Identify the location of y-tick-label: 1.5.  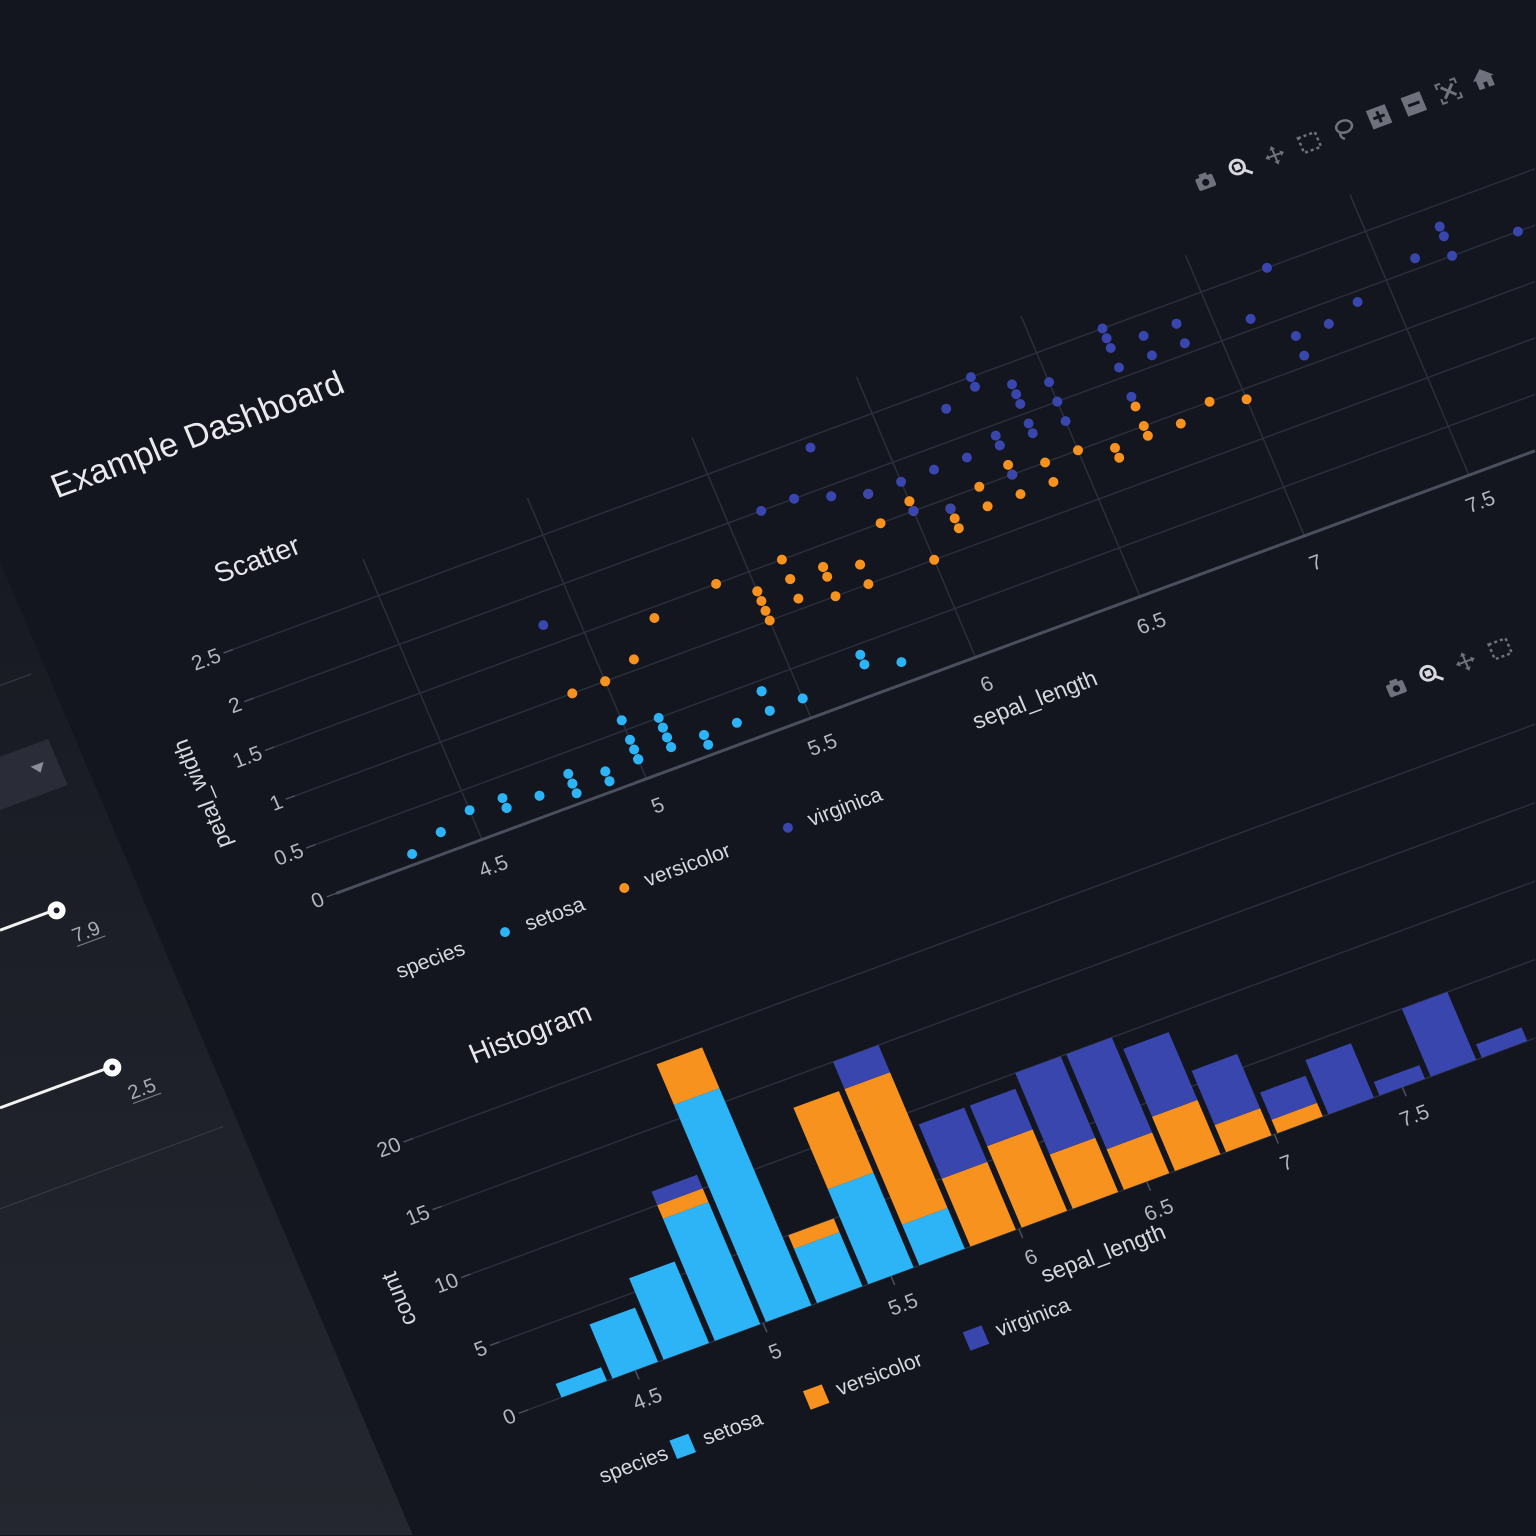
(247, 757).